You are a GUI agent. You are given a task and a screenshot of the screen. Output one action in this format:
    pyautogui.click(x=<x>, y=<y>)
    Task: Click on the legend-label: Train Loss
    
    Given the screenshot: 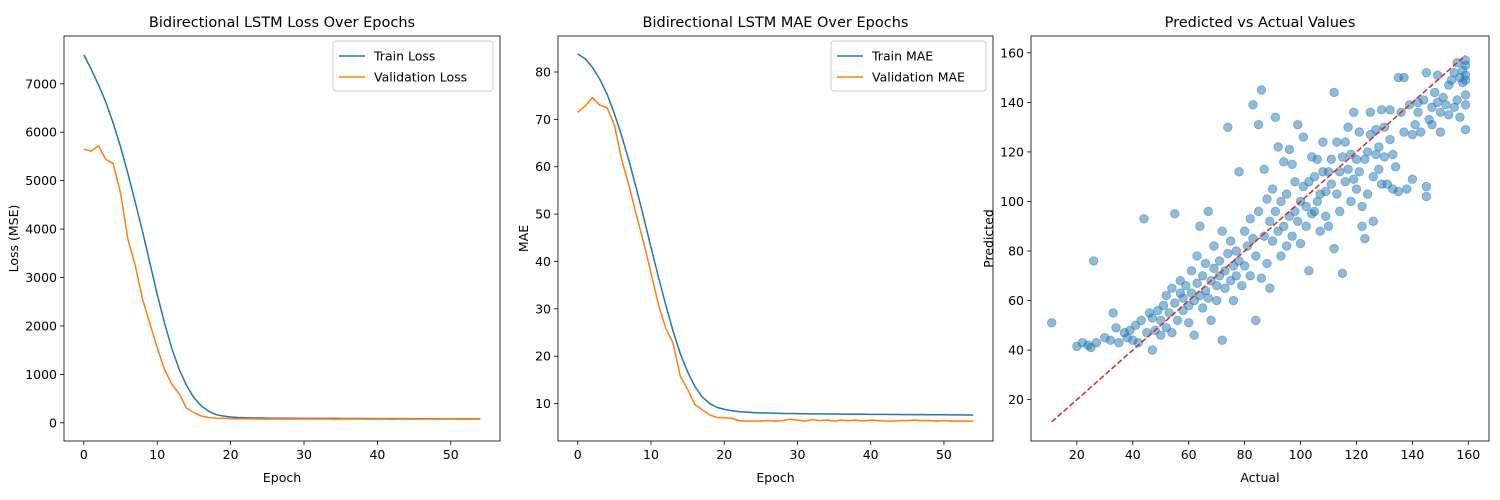 What is the action you would take?
    pyautogui.click(x=404, y=56)
    